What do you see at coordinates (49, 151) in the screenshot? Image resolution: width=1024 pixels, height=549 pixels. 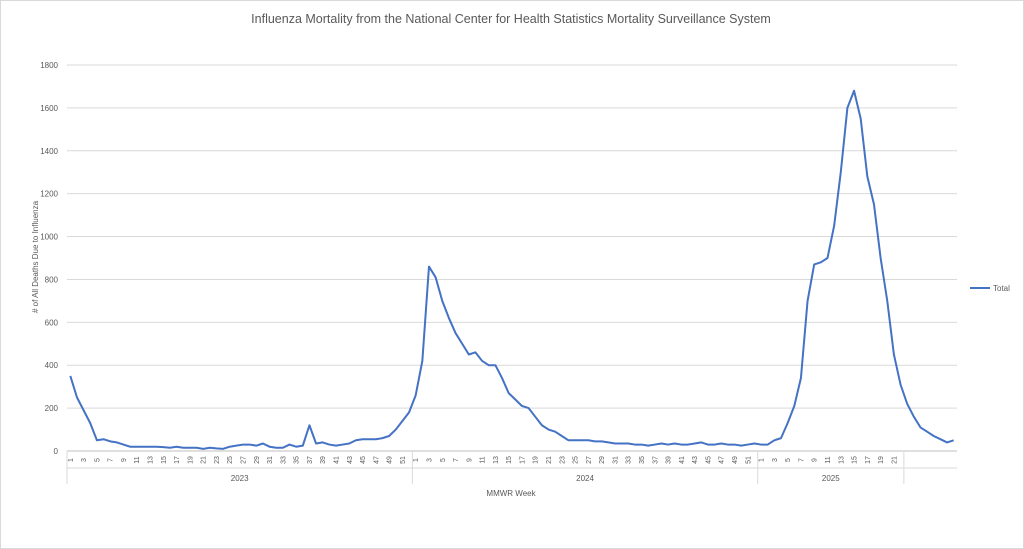 I see `y-tick-label: 1400` at bounding box center [49, 151].